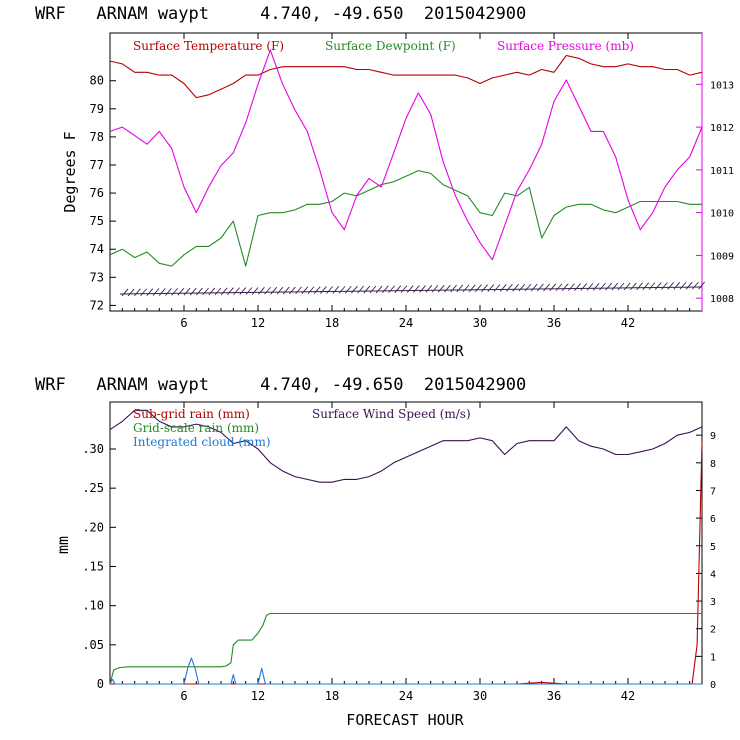 This screenshot has width=740, height=740. Describe the element at coordinates (97, 277) in the screenshot. I see `y-tick-label: 73` at that location.